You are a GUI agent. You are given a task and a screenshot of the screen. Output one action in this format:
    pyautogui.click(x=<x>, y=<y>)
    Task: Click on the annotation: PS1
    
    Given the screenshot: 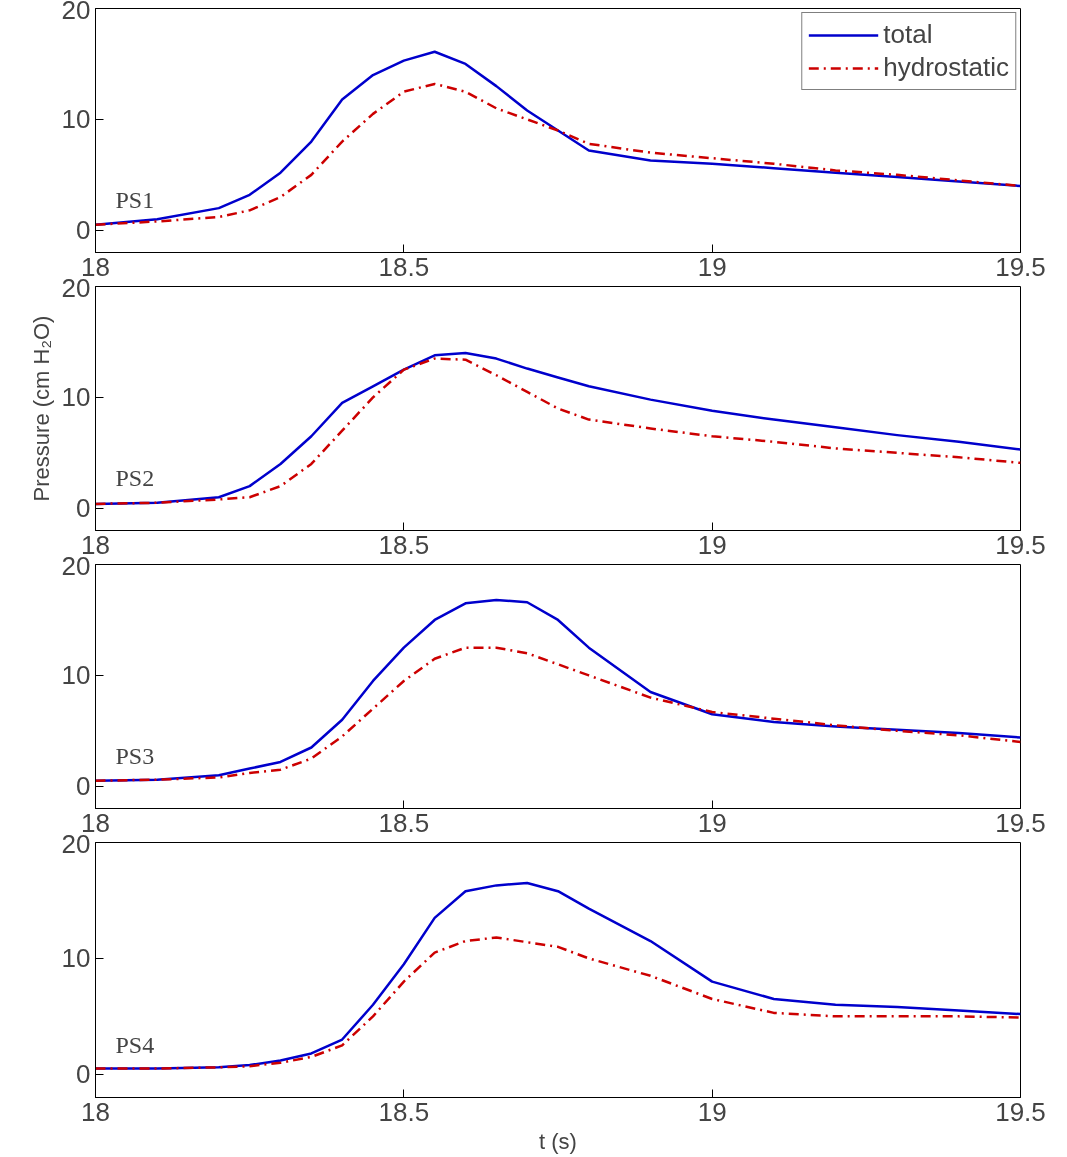 What is the action you would take?
    pyautogui.click(x=135, y=199)
    